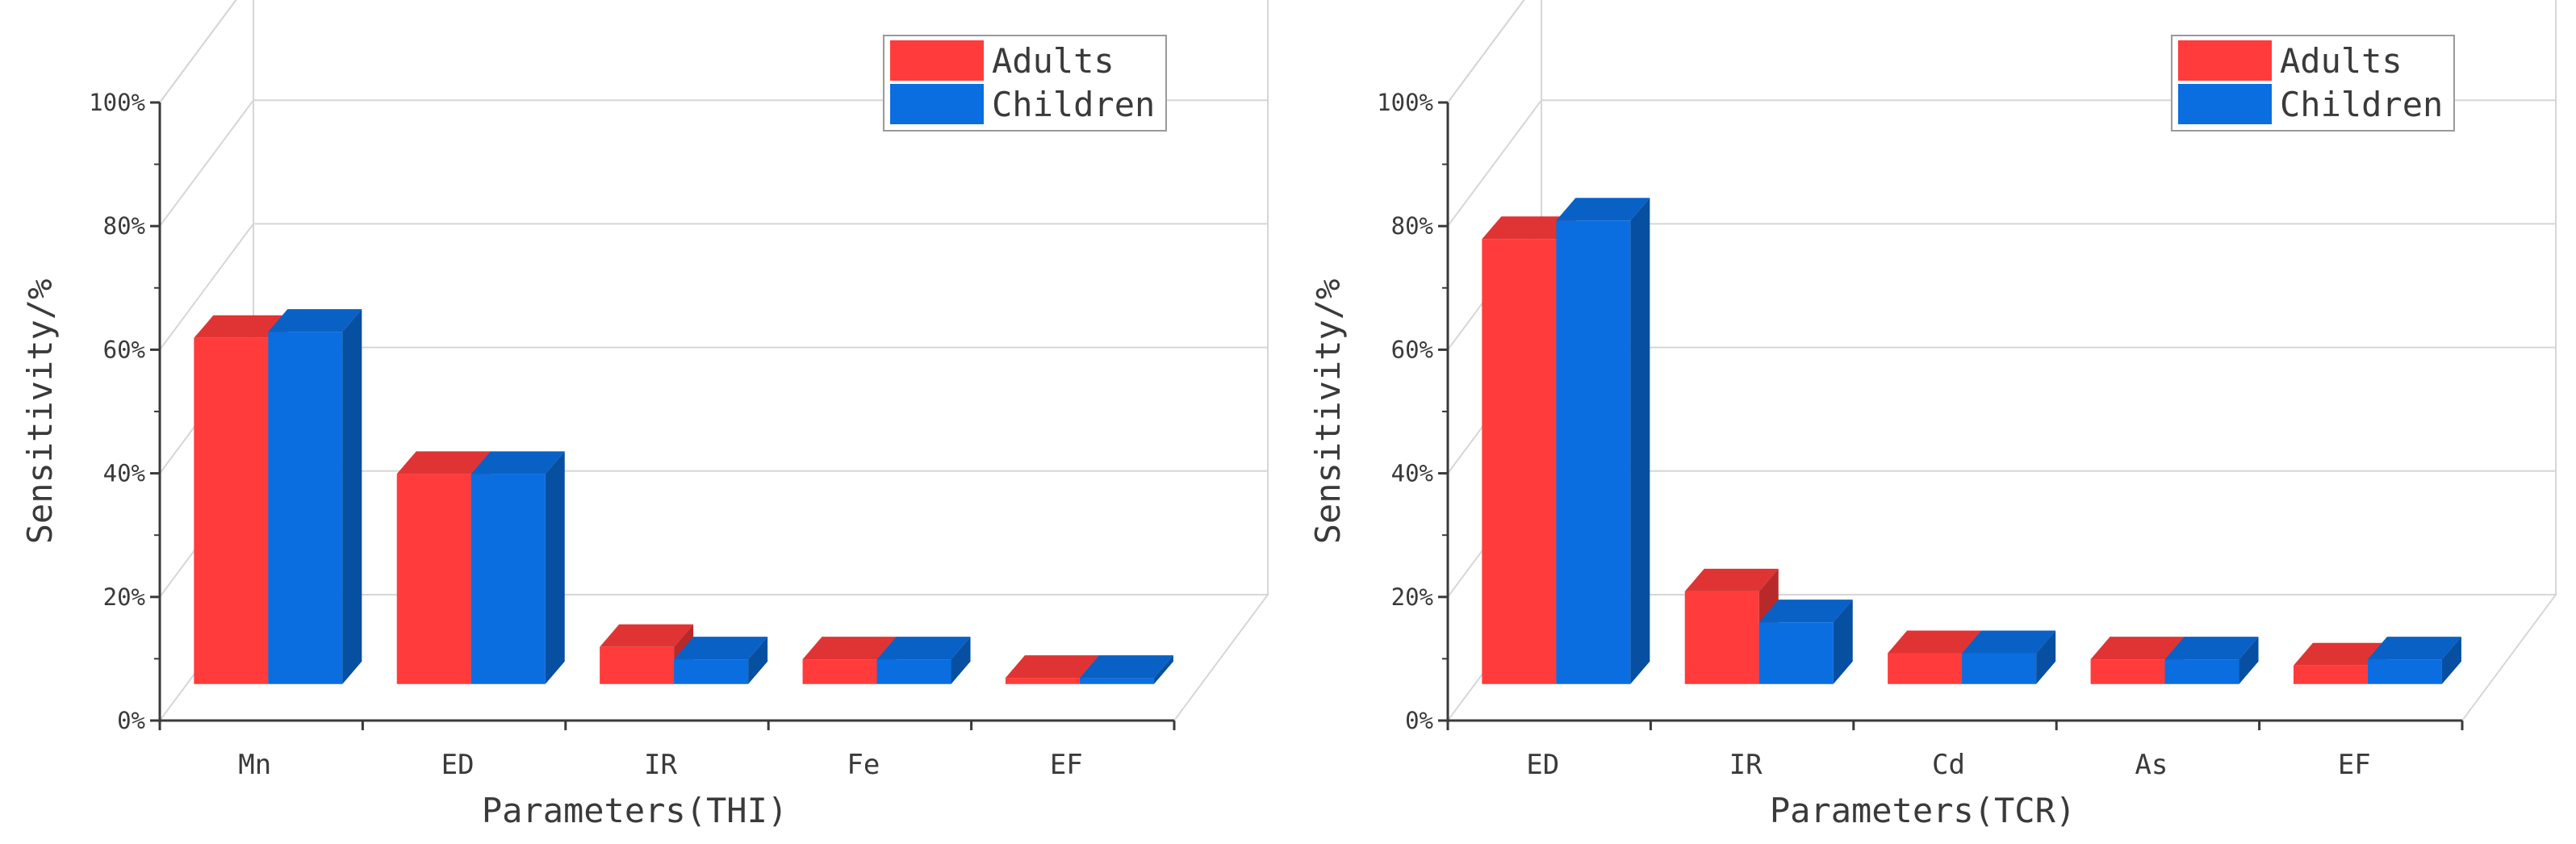 The image size is (2576, 844). I want to click on thi-x-axis-title: Parameters(THI), so click(635, 811).